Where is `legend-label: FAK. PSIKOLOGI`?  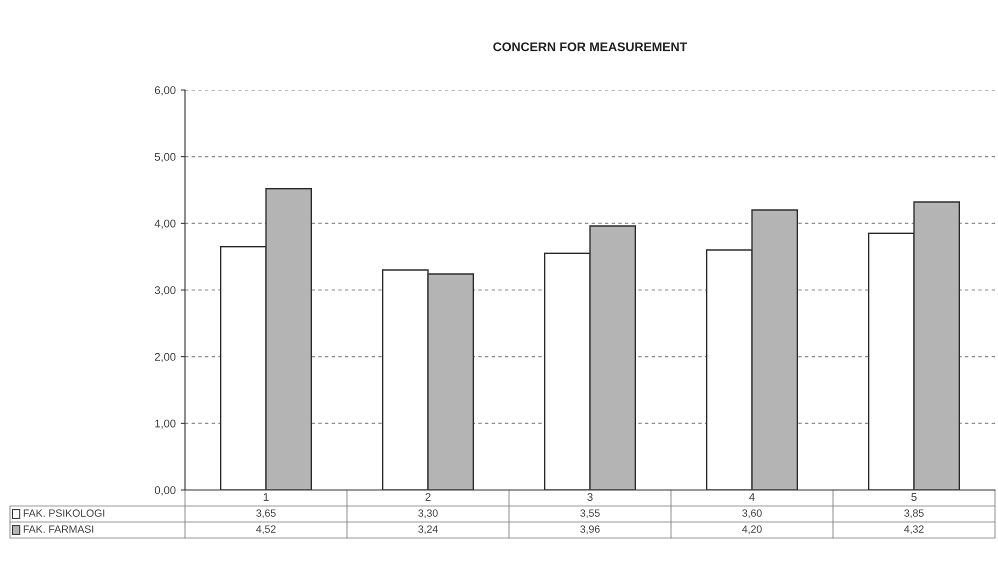 legend-label: FAK. PSIKOLOGI is located at coordinates (64, 513).